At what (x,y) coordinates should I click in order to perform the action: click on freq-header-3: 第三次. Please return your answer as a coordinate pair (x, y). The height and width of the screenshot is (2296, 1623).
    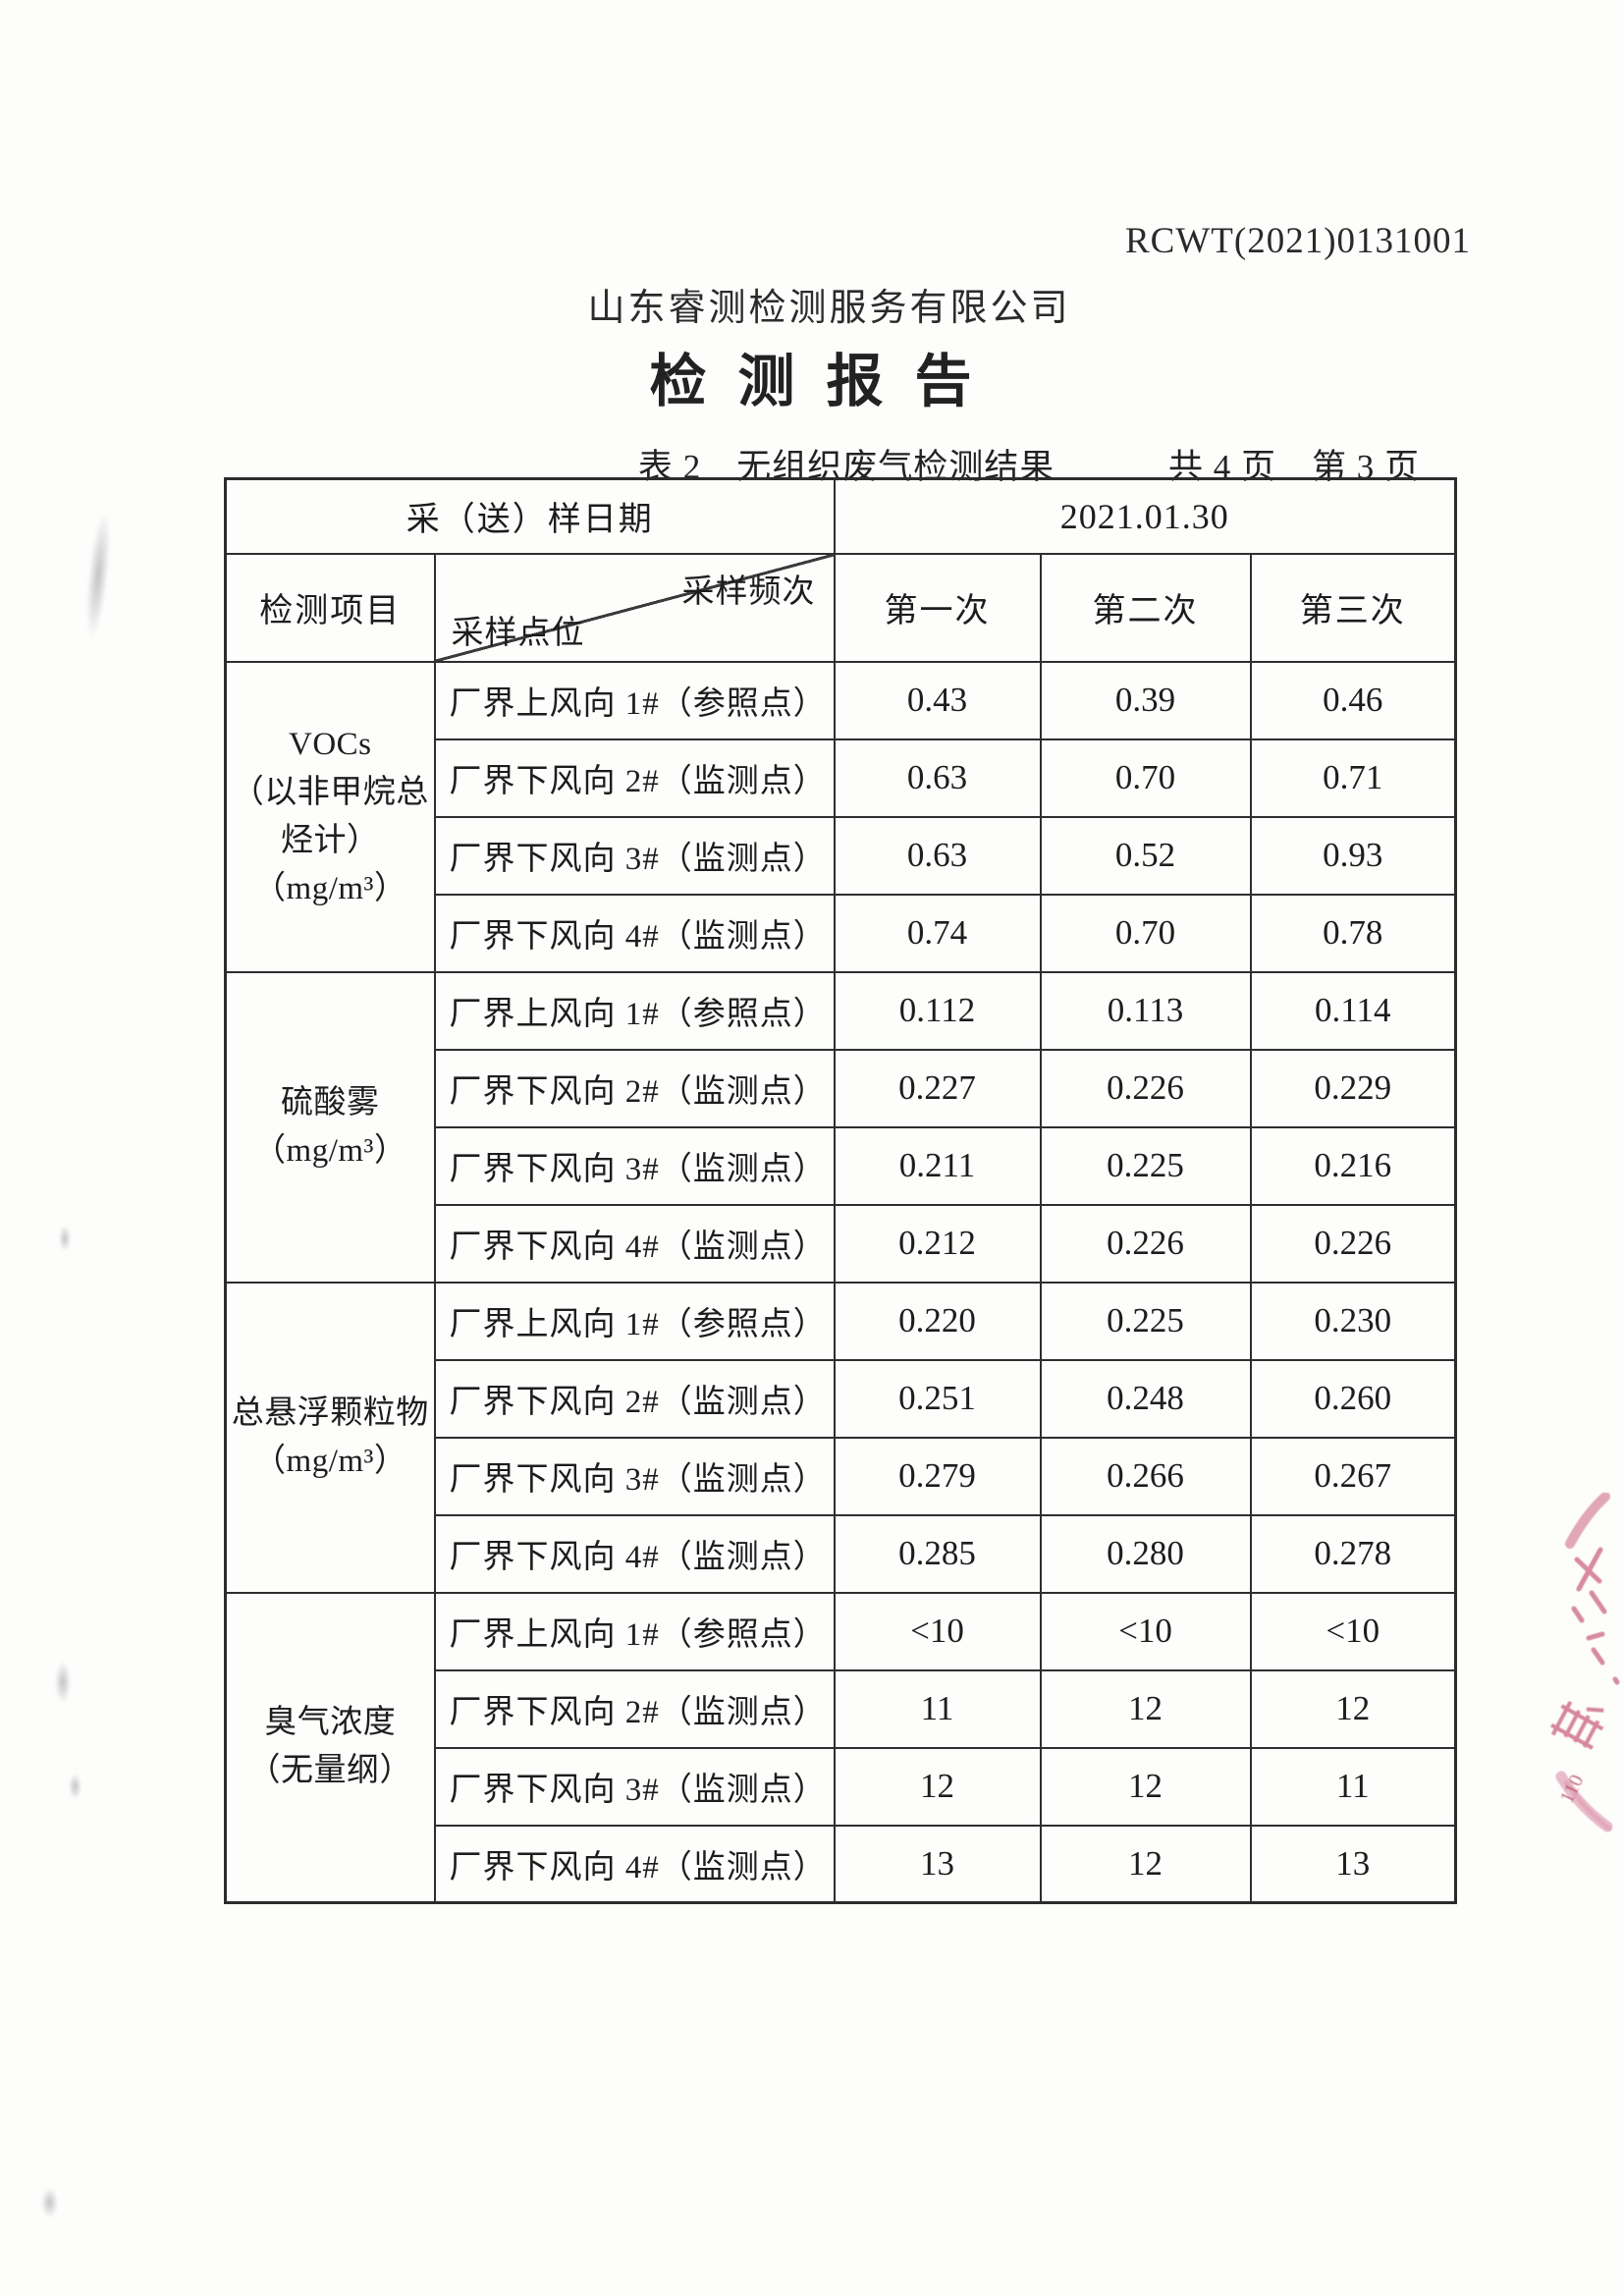
    Looking at the image, I should click on (1353, 607).